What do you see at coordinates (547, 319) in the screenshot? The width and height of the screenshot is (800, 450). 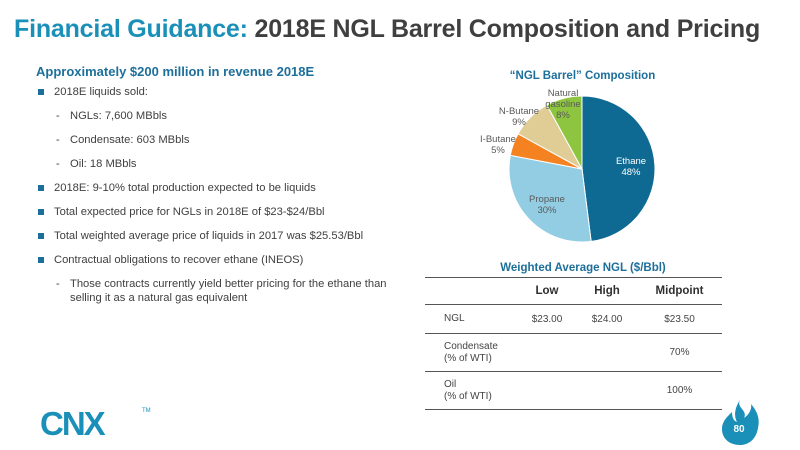 I see `cell-ngl-low: $23.00` at bounding box center [547, 319].